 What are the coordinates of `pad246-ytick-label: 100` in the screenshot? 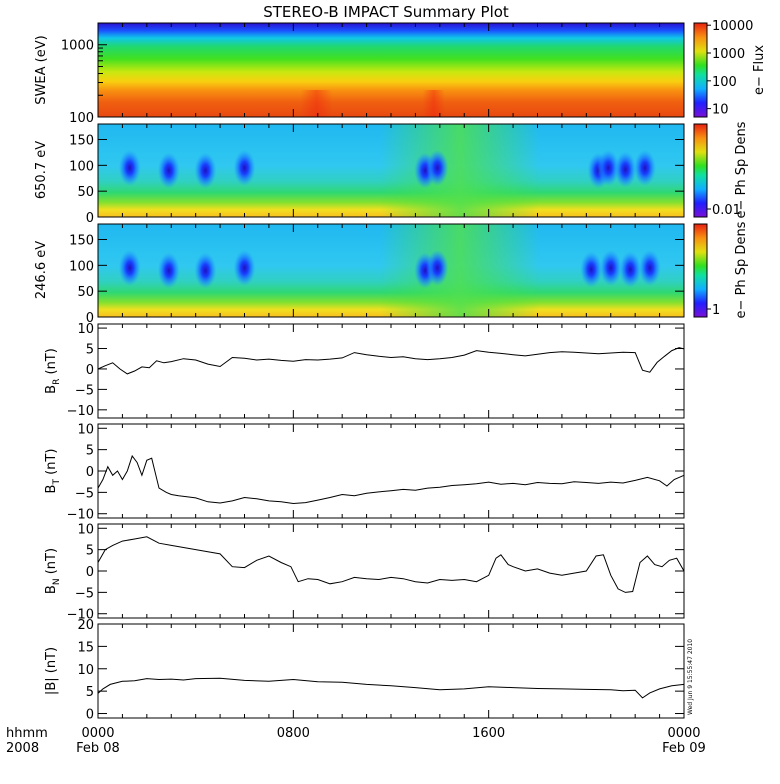 It's located at (81, 266).